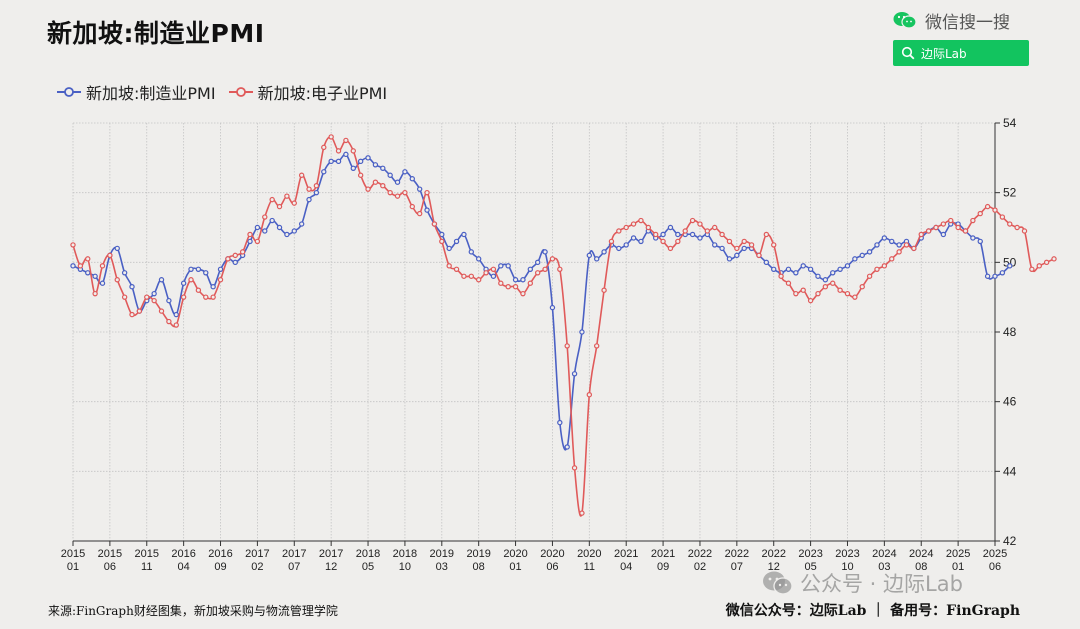 The width and height of the screenshot is (1080, 629). What do you see at coordinates (663, 554) in the screenshot?
I see `x-tick-label-year: 2021` at bounding box center [663, 554].